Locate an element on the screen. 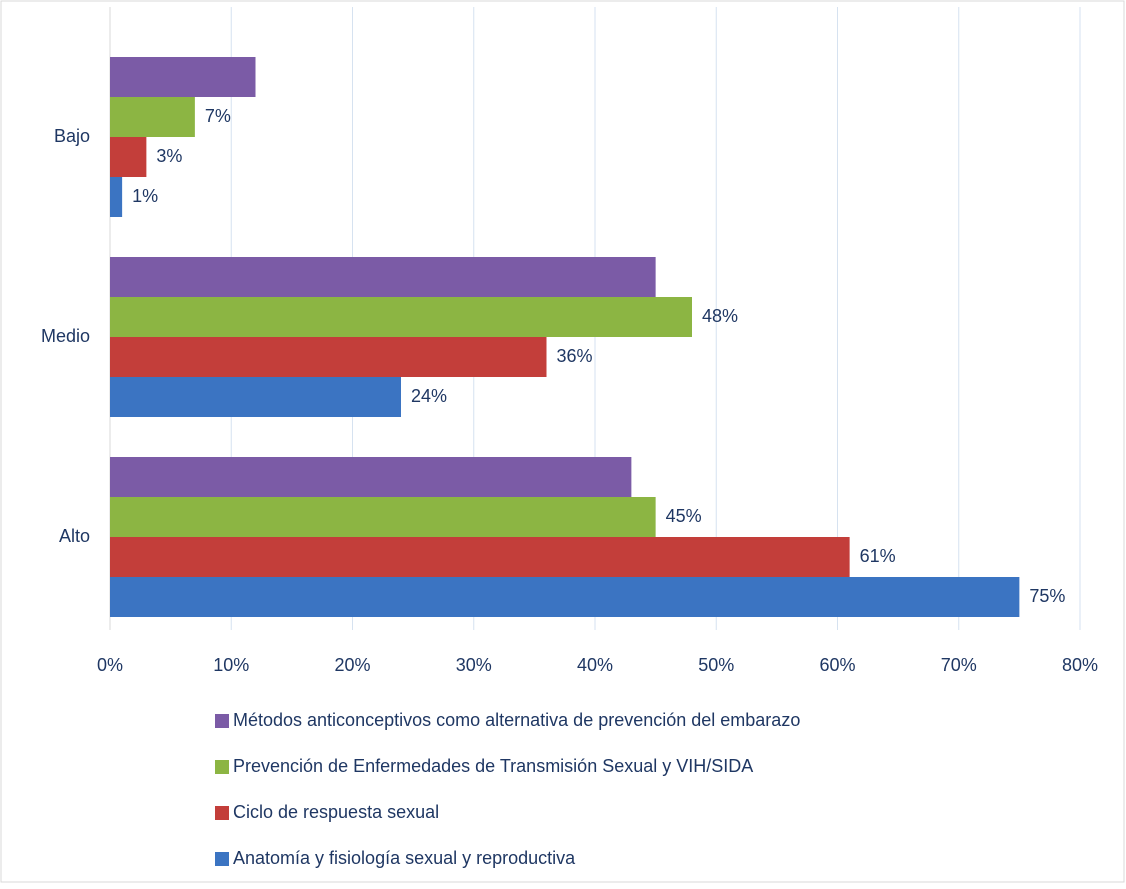 Image resolution: width=1126 pixels, height=889 pixels. x-tick-label: 40% is located at coordinates (595, 665).